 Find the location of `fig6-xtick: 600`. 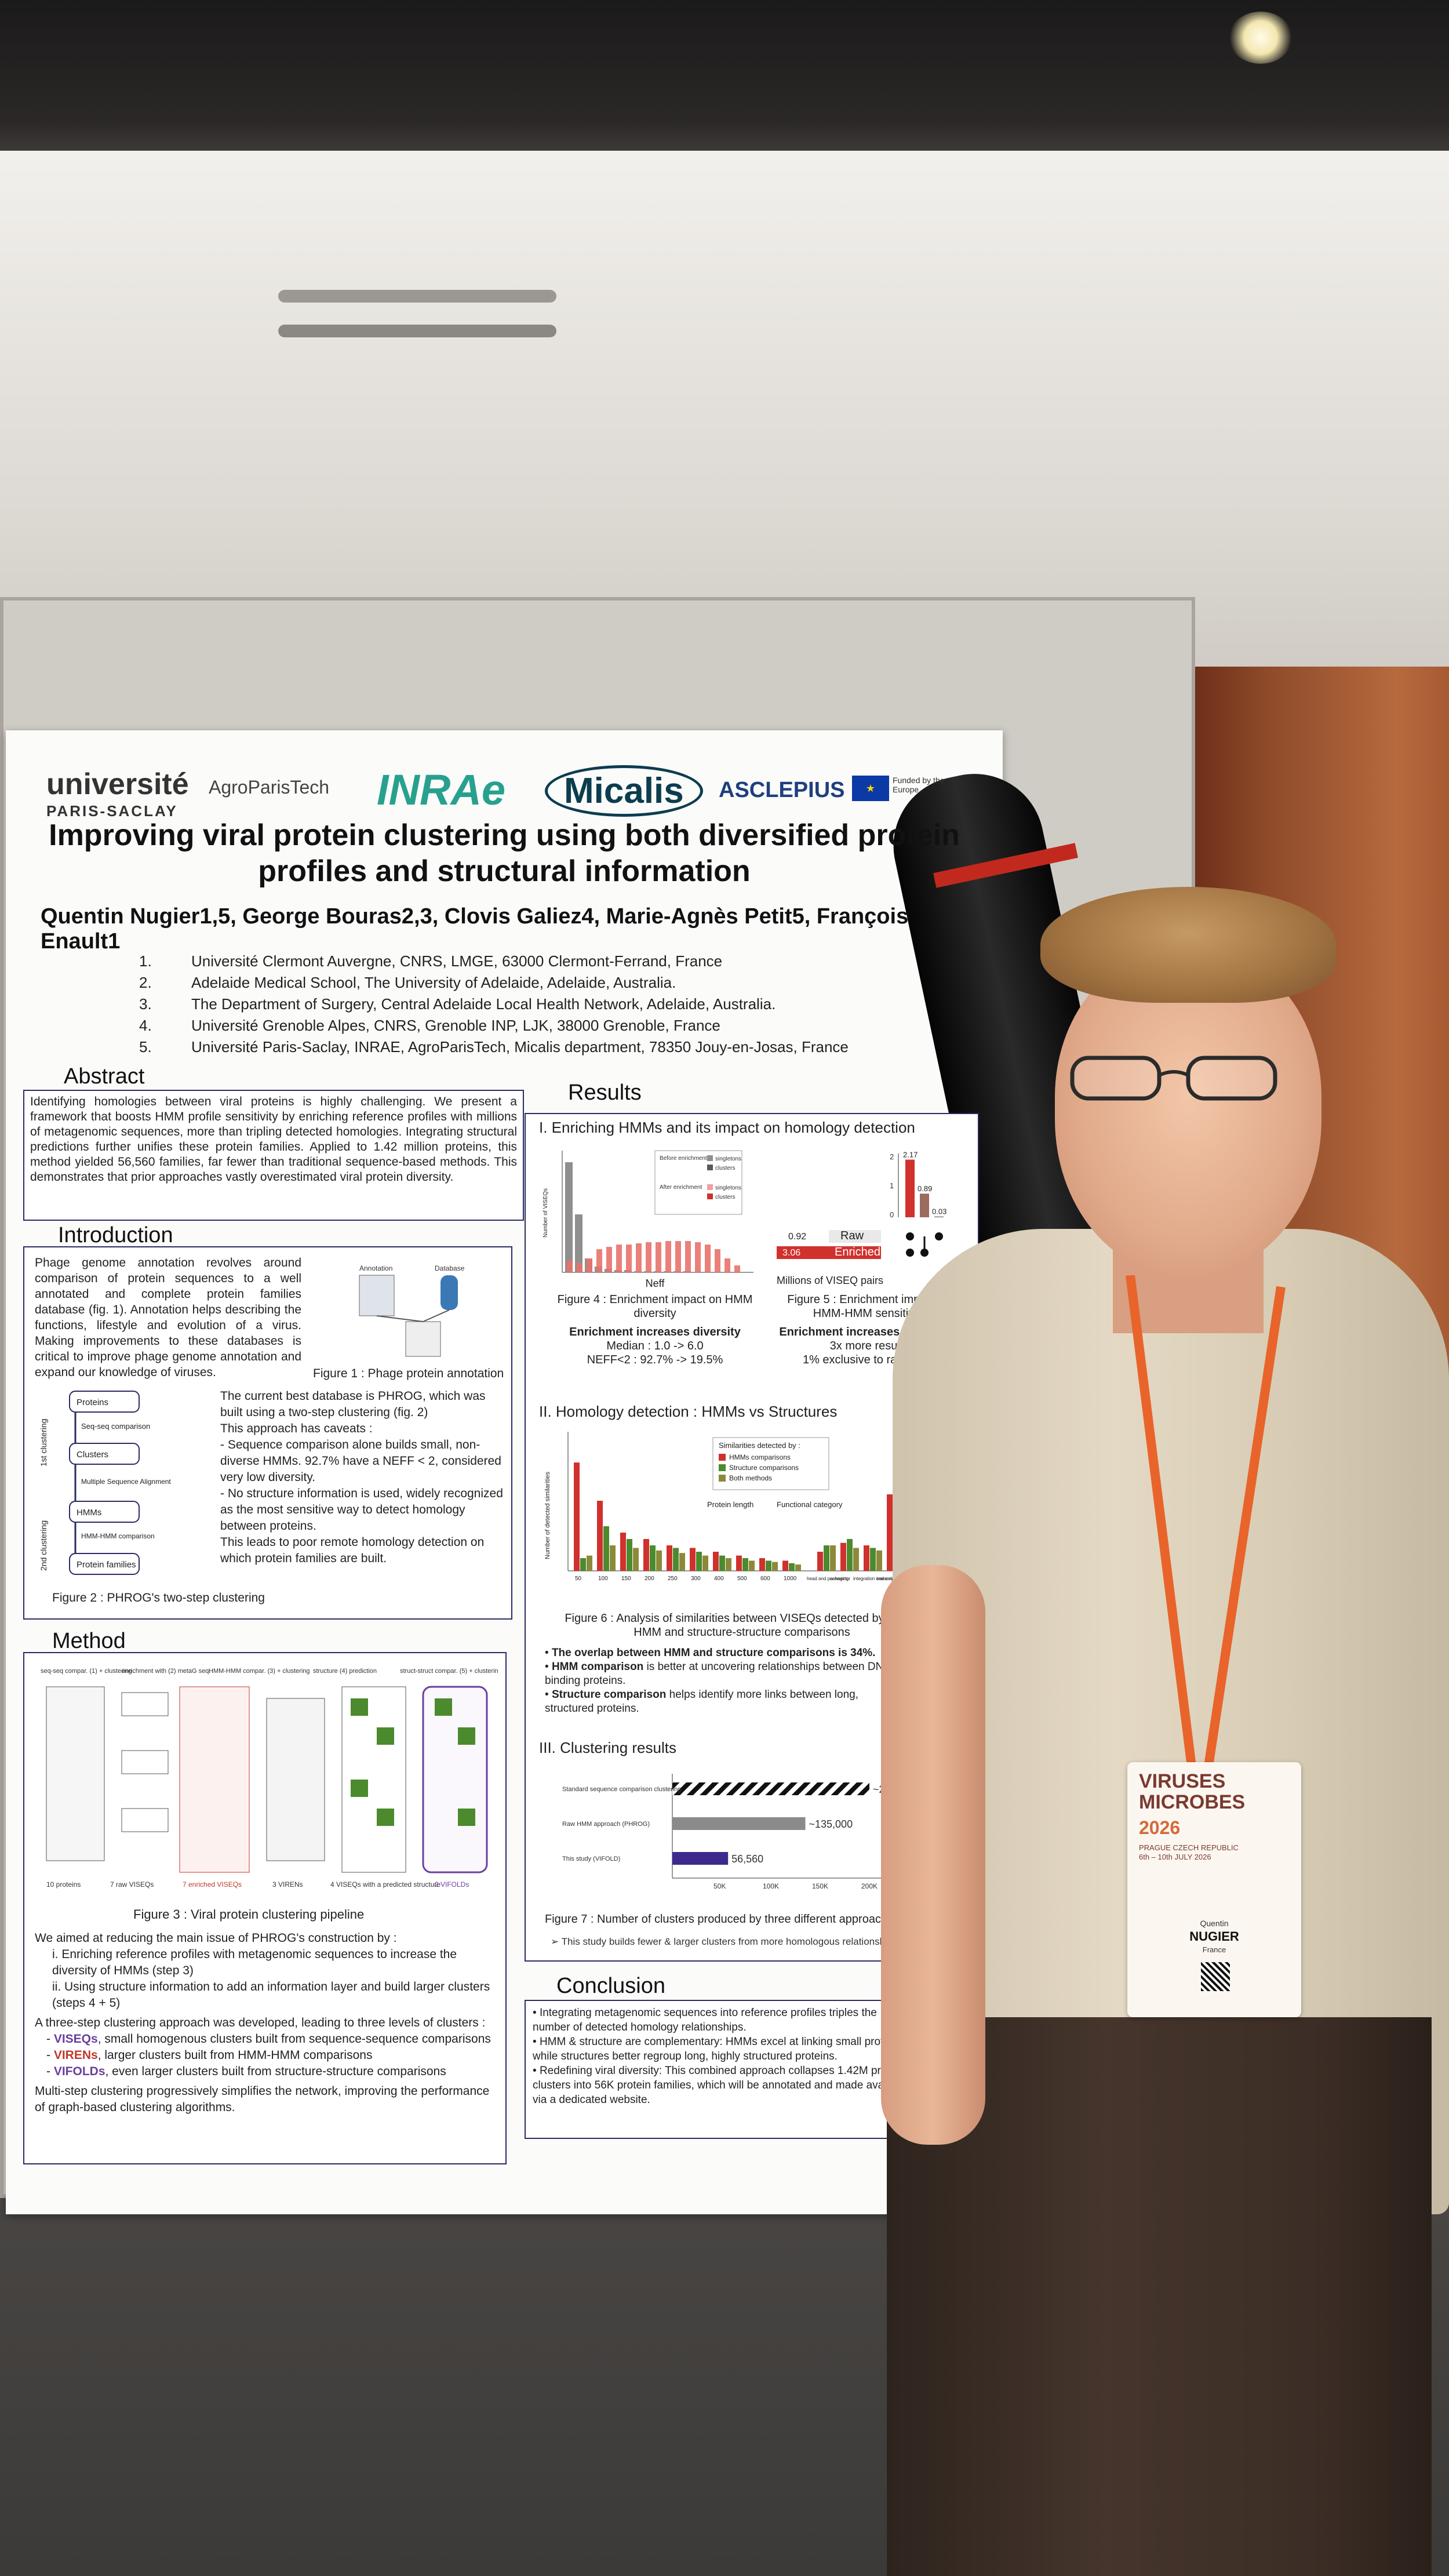

fig6-xtick: 600 is located at coordinates (765, 1579).